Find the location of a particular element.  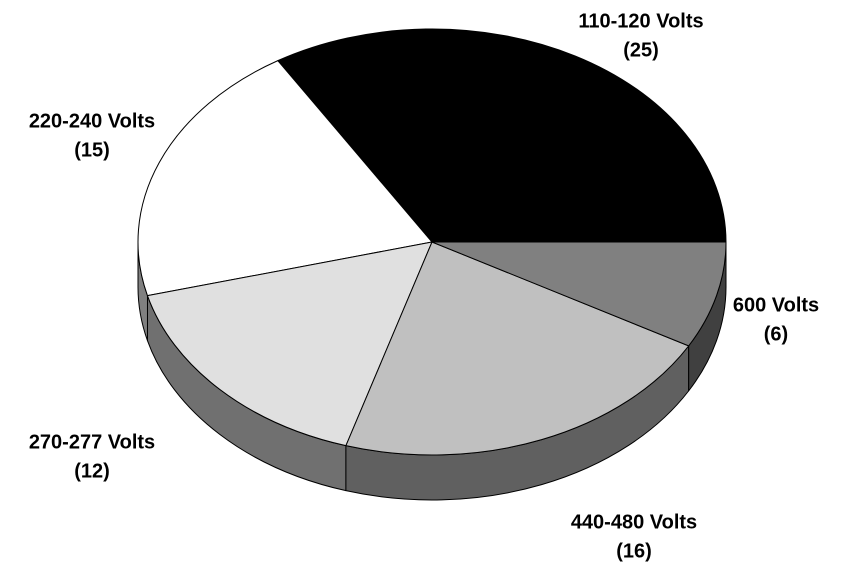

value-label: (25) is located at coordinates (641, 50).